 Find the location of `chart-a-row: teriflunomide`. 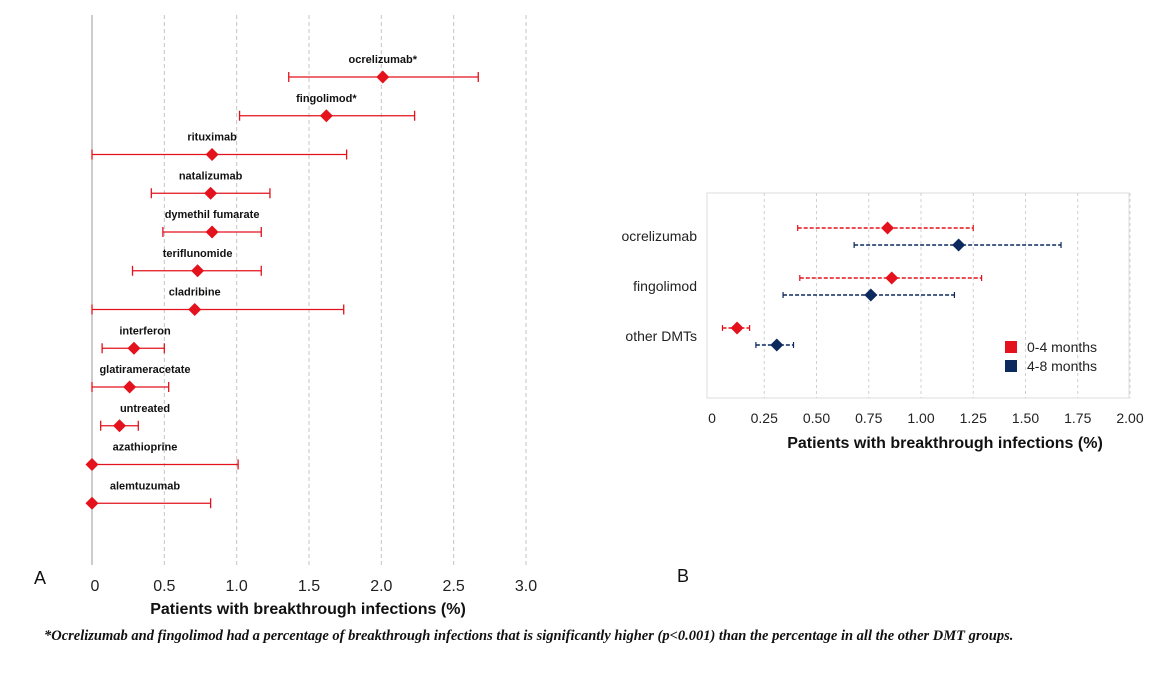

chart-a-row: teriflunomide is located at coordinates (196, 263).